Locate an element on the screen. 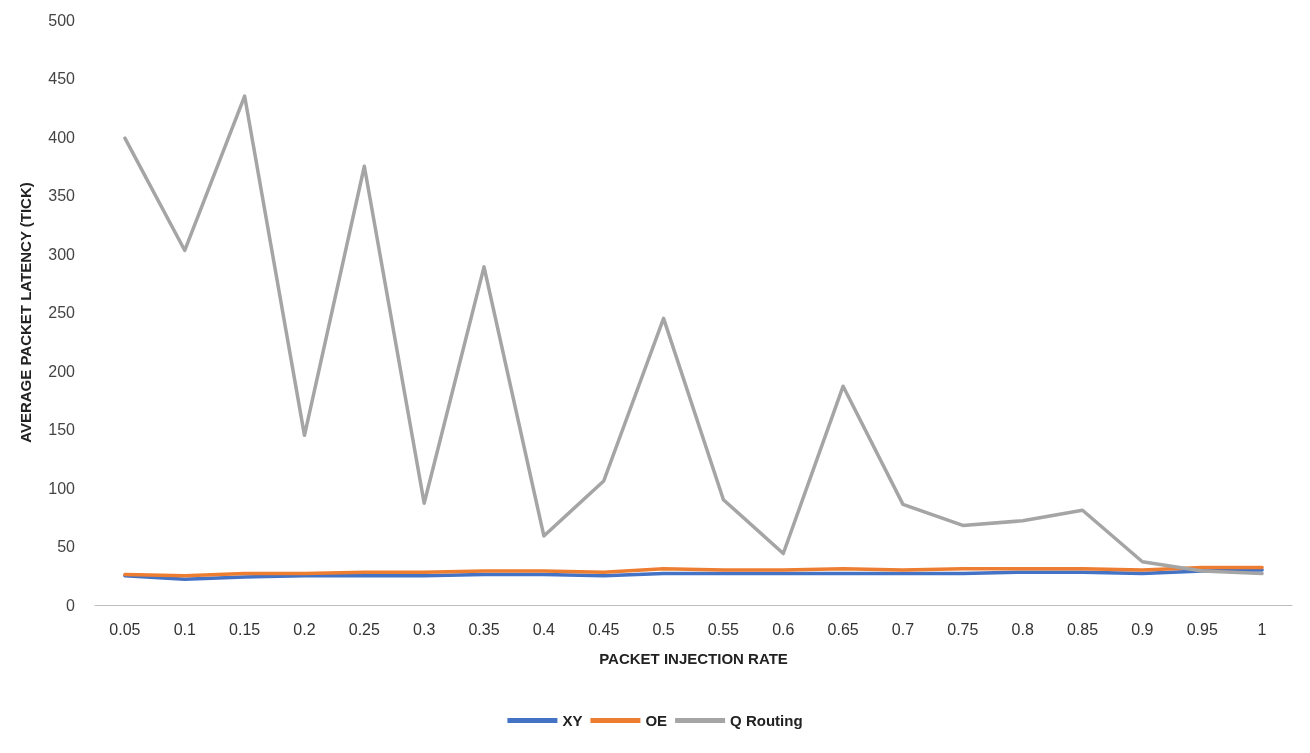 This screenshot has height=753, width=1310. y-tick-label: 450 is located at coordinates (62, 78).